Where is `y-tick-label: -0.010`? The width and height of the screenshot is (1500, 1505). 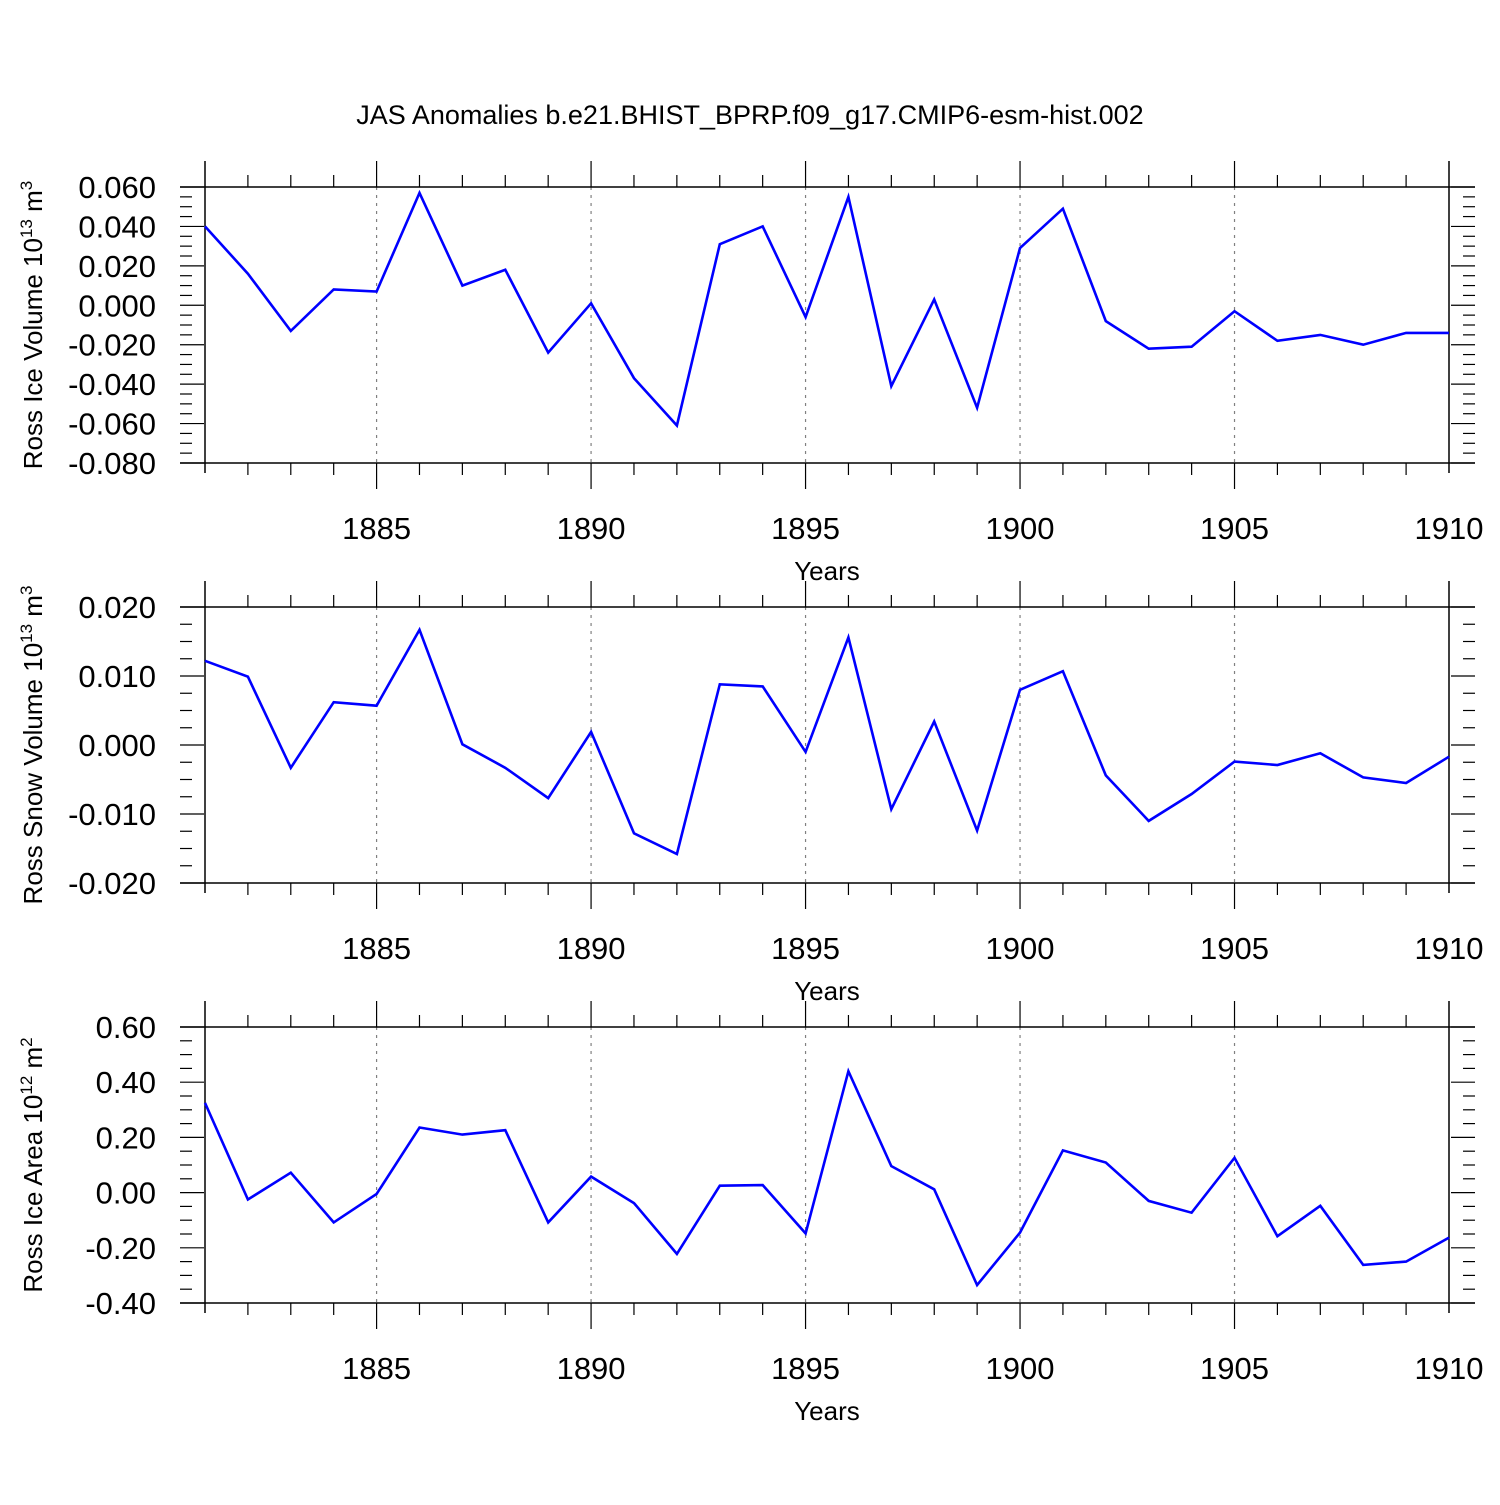 y-tick-label: -0.010 is located at coordinates (112, 814).